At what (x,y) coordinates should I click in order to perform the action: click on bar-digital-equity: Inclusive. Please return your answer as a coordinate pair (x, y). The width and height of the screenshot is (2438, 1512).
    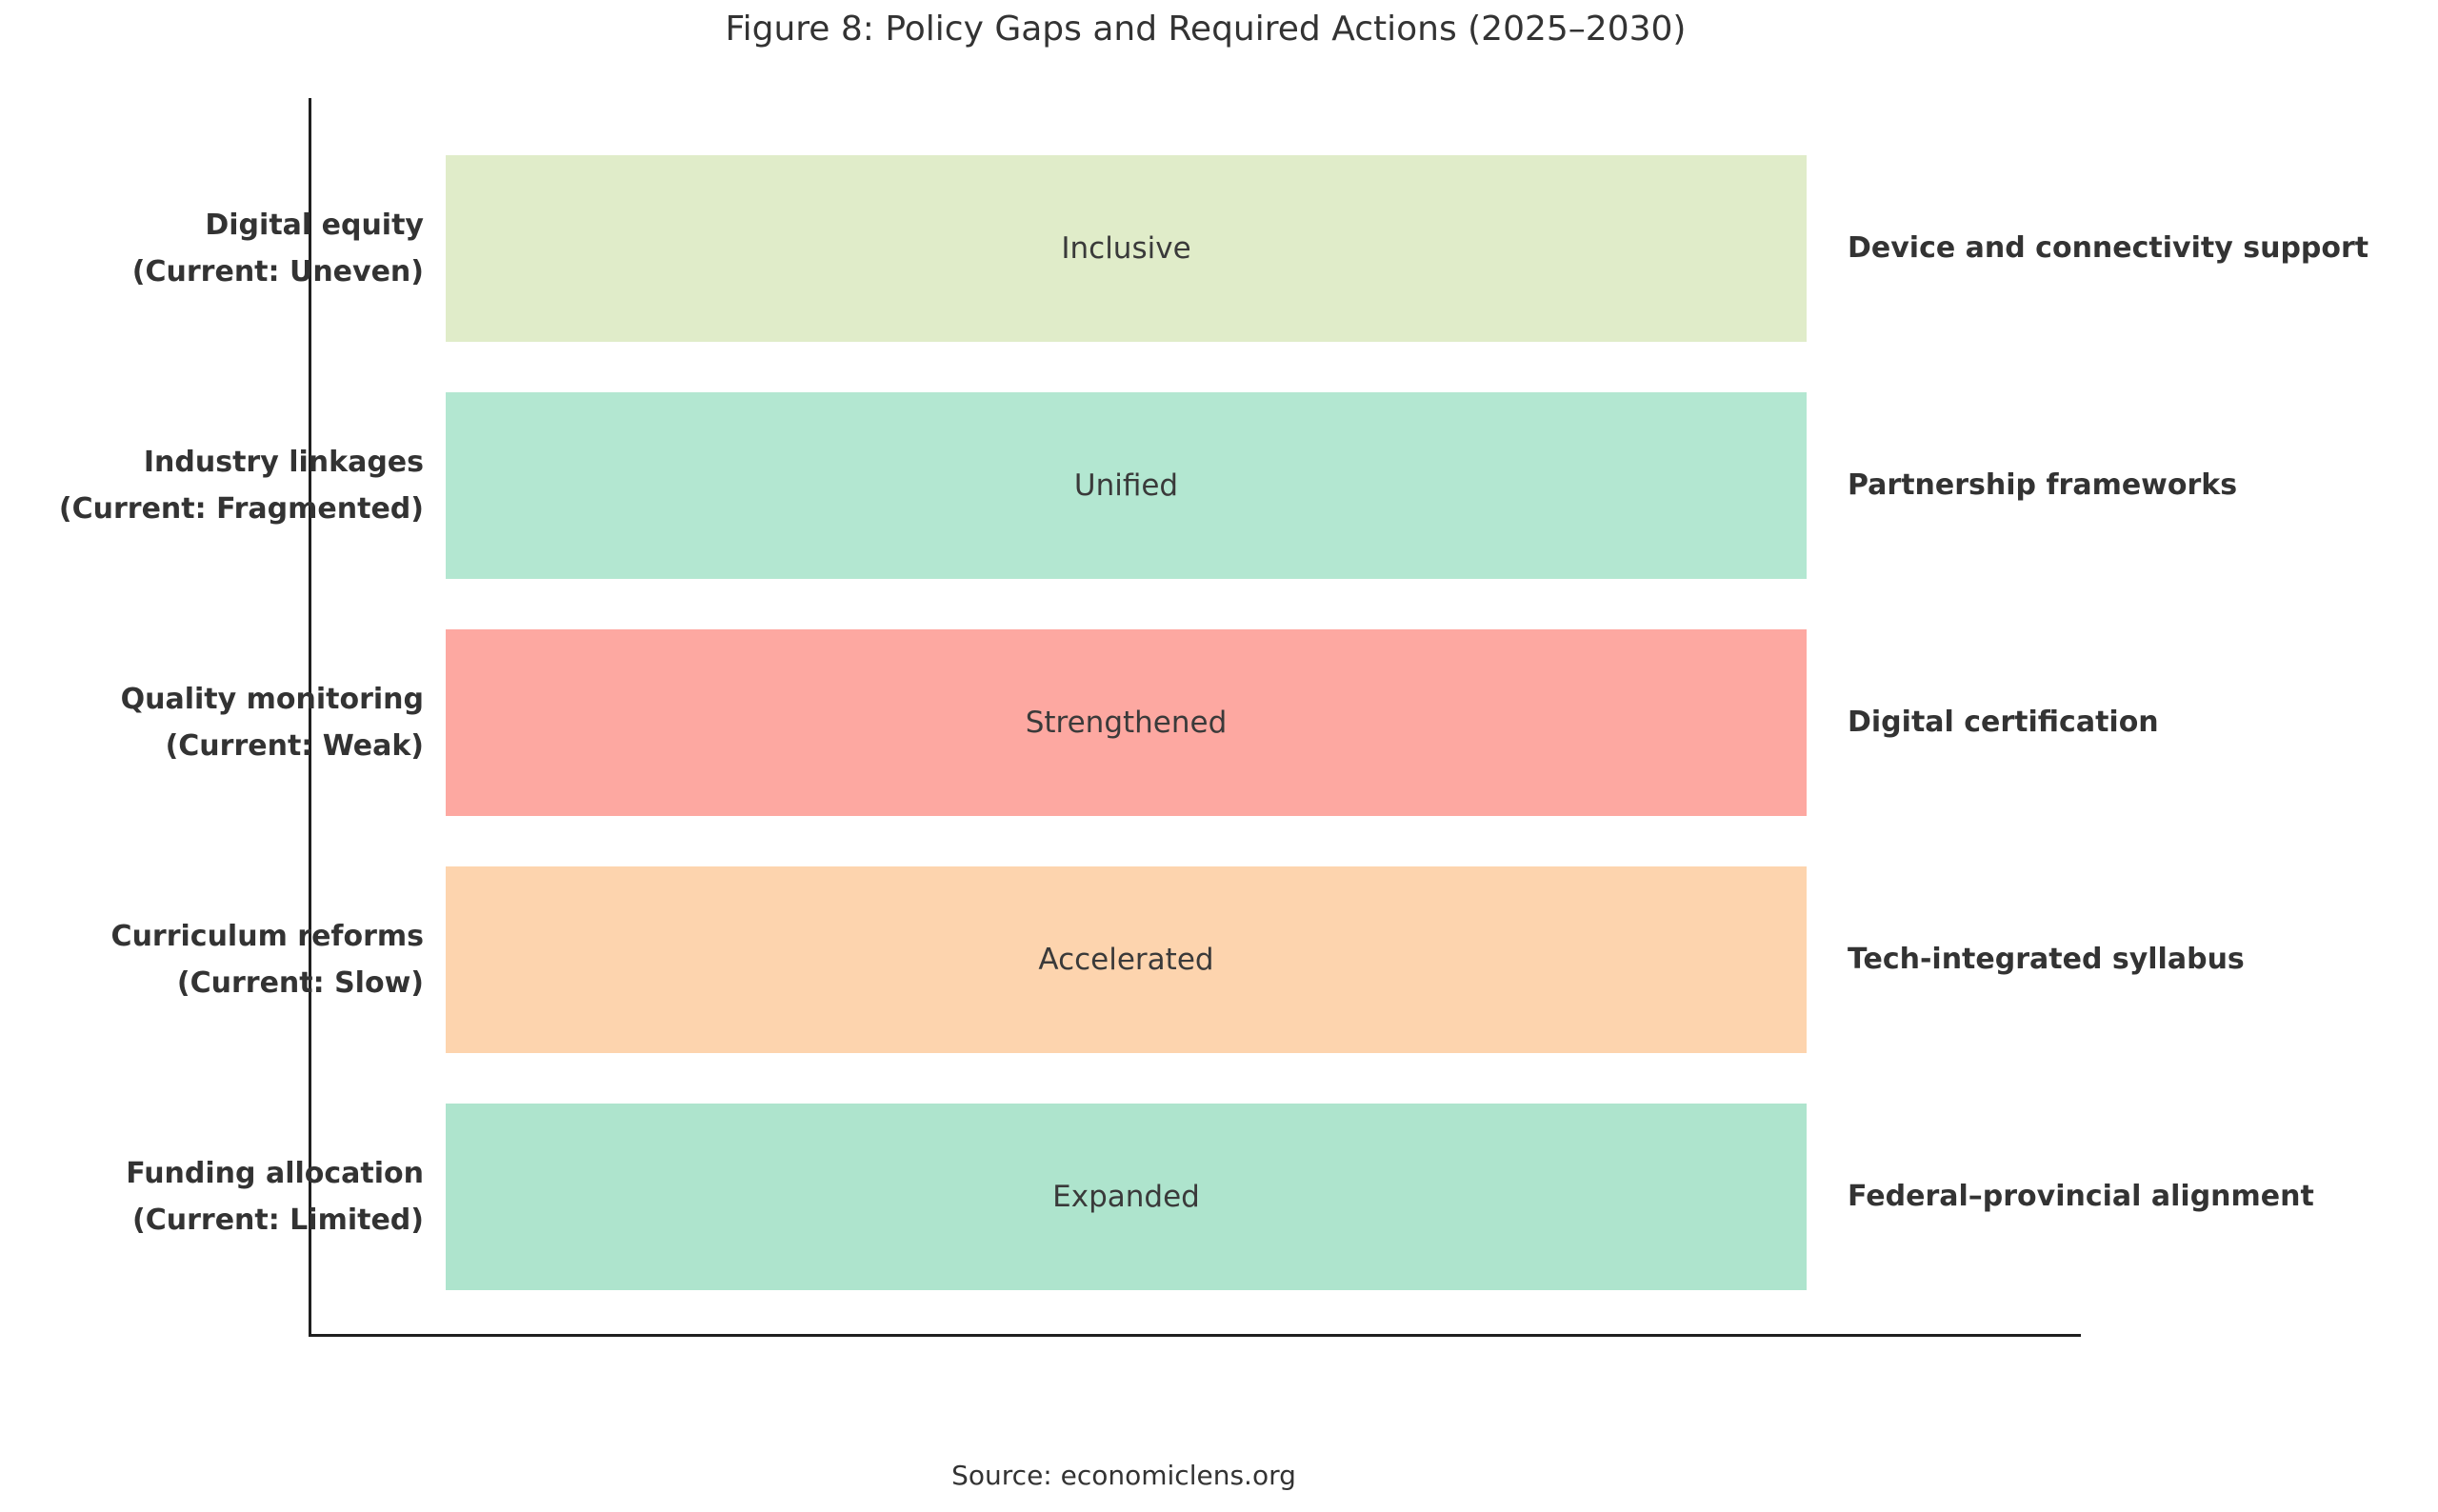
    Looking at the image, I should click on (1126, 248).